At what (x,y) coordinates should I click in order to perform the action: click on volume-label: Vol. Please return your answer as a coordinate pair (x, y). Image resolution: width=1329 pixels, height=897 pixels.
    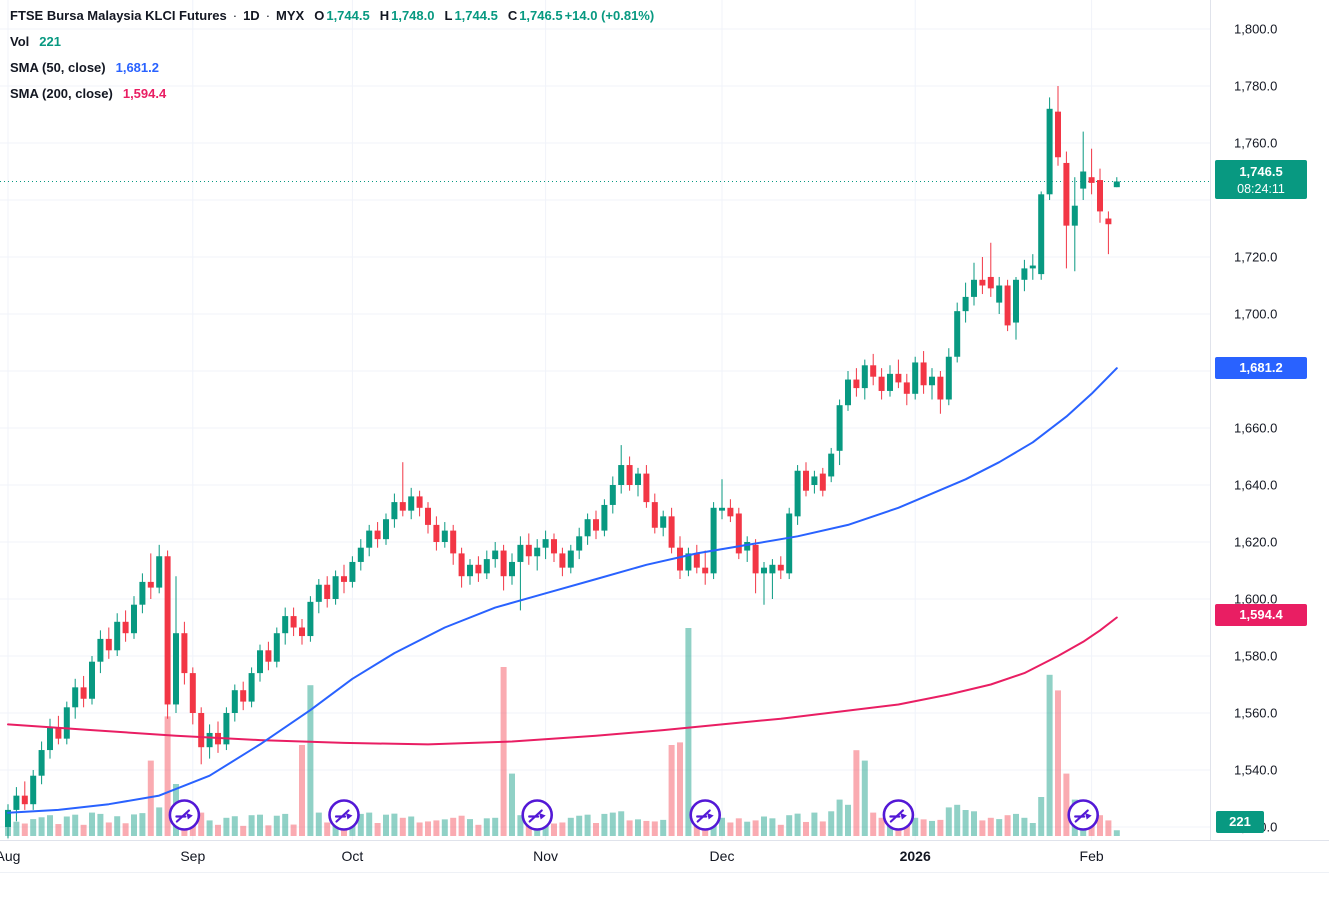
    Looking at the image, I should click on (20, 41).